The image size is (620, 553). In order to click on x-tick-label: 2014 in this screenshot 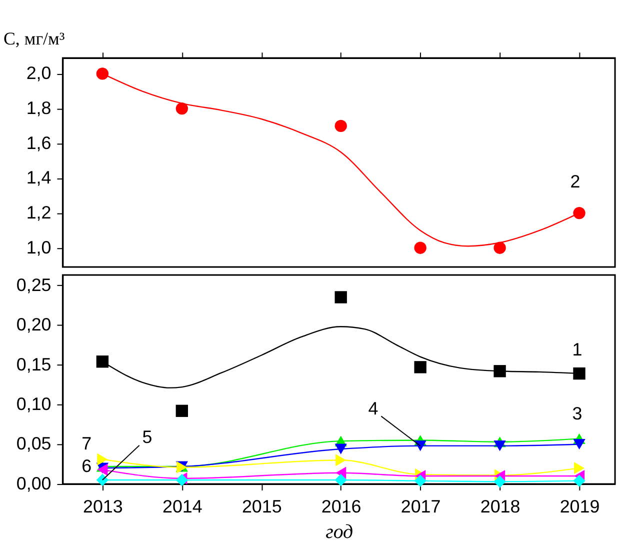, I will do `click(182, 506)`.